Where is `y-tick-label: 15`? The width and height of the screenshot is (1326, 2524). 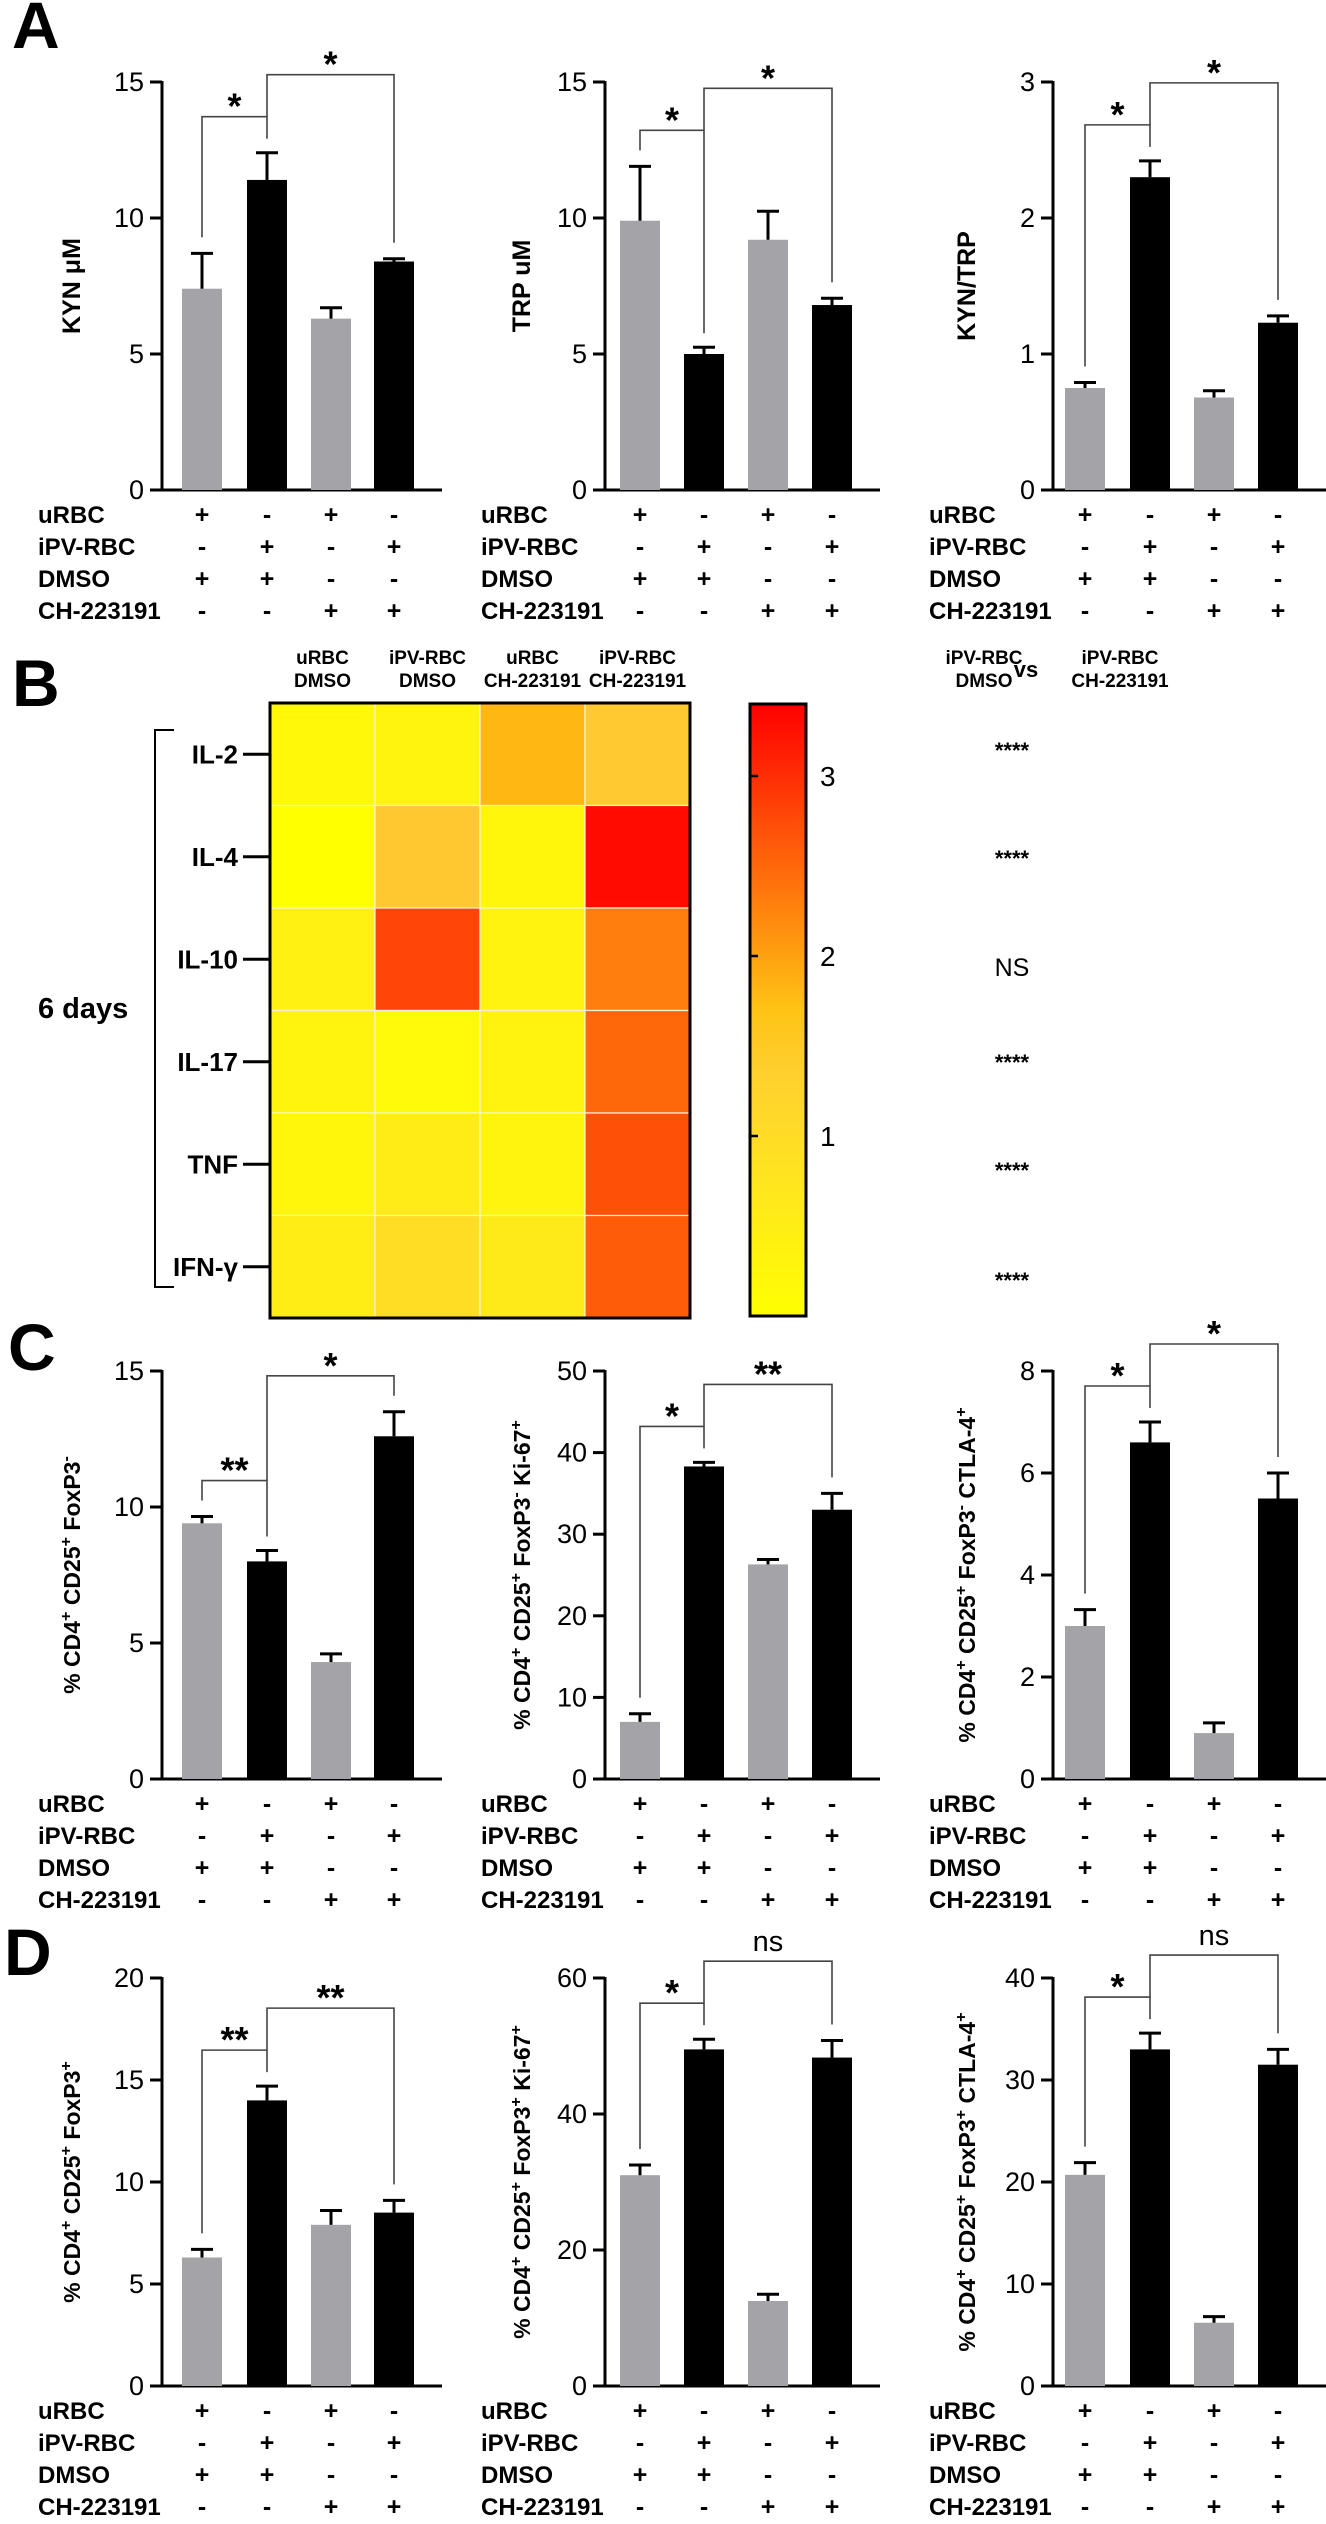 y-tick-label: 15 is located at coordinates (129, 2080).